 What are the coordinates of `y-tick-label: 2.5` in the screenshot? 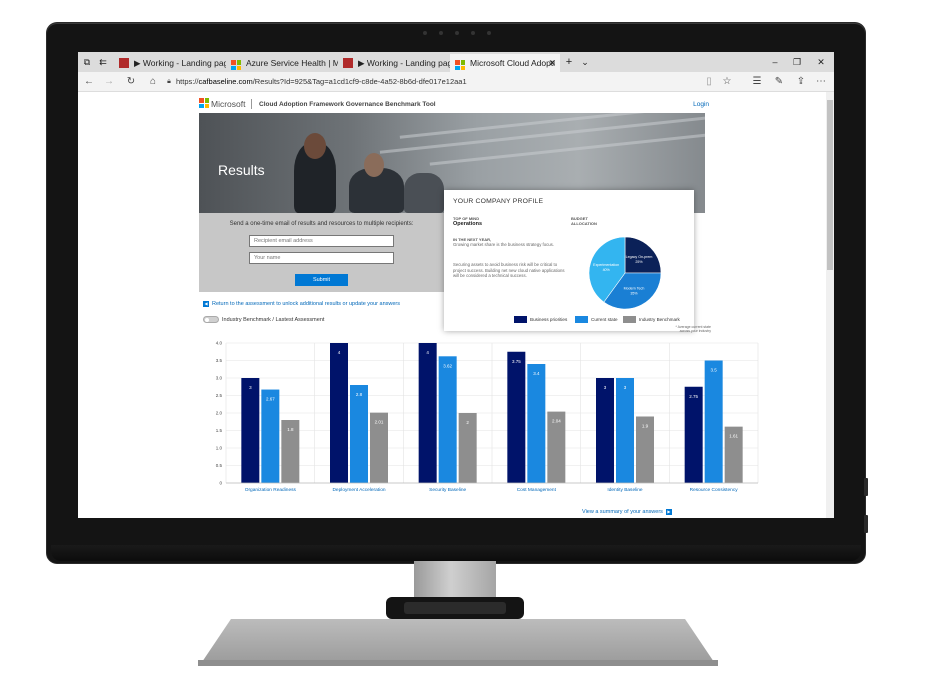 It's located at (219, 395).